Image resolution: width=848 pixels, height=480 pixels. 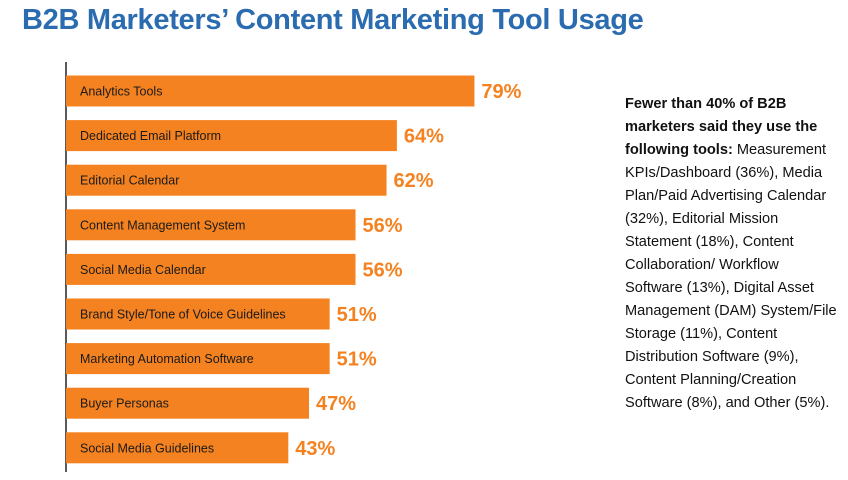 What do you see at coordinates (414, 181) in the screenshot?
I see `bar-value-2: 62%` at bounding box center [414, 181].